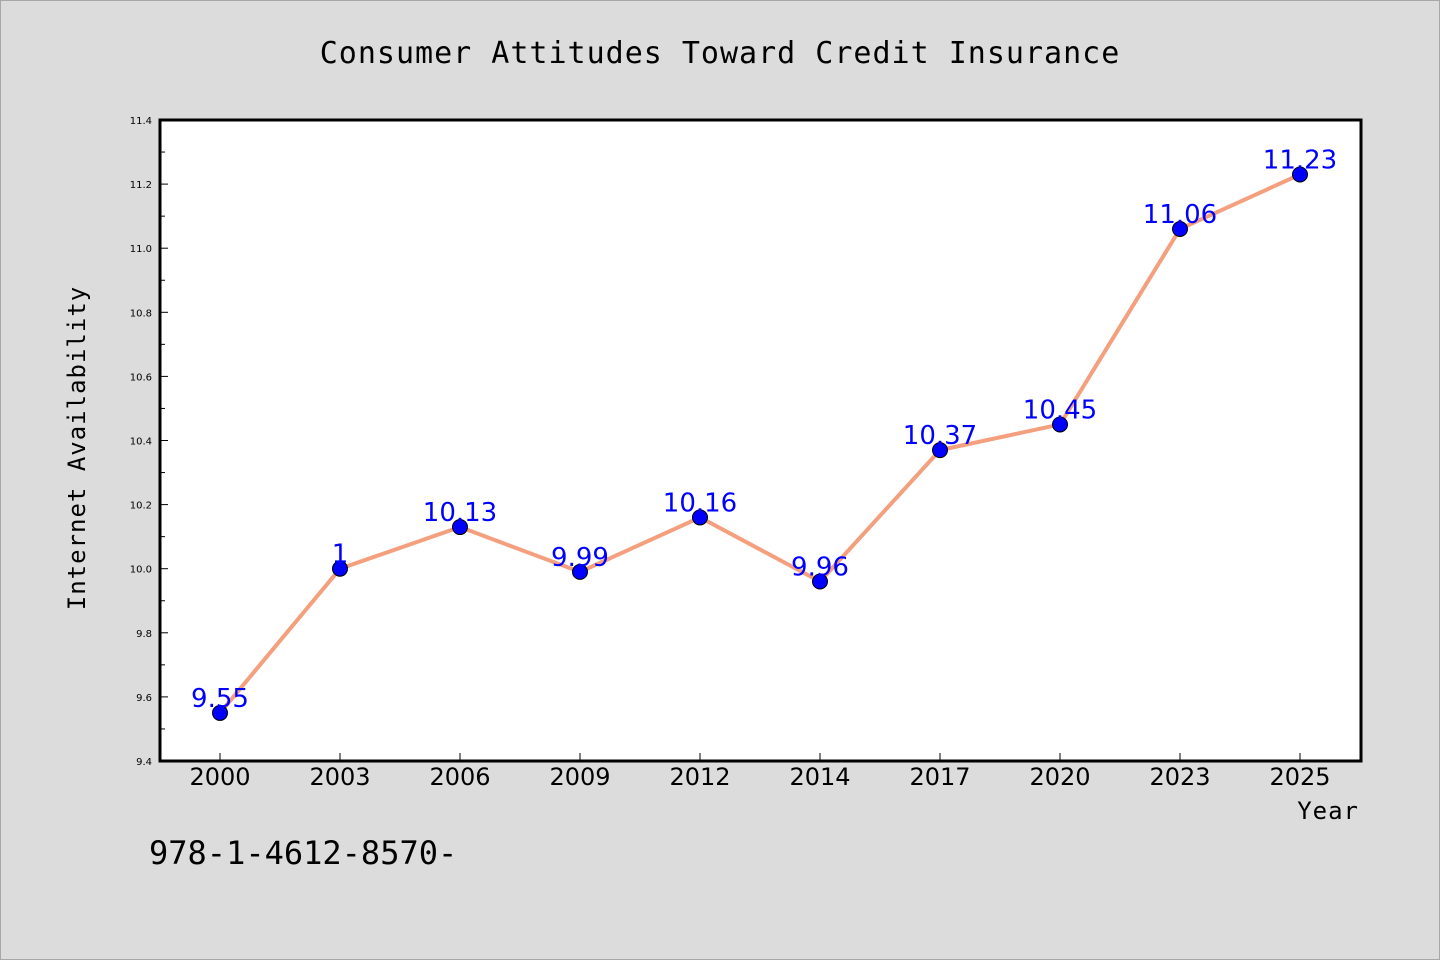  I want to click on x-axis: 2000 2003 2006 2009 2012 2014 2017 2020 2023 2025, so click(760, 772).